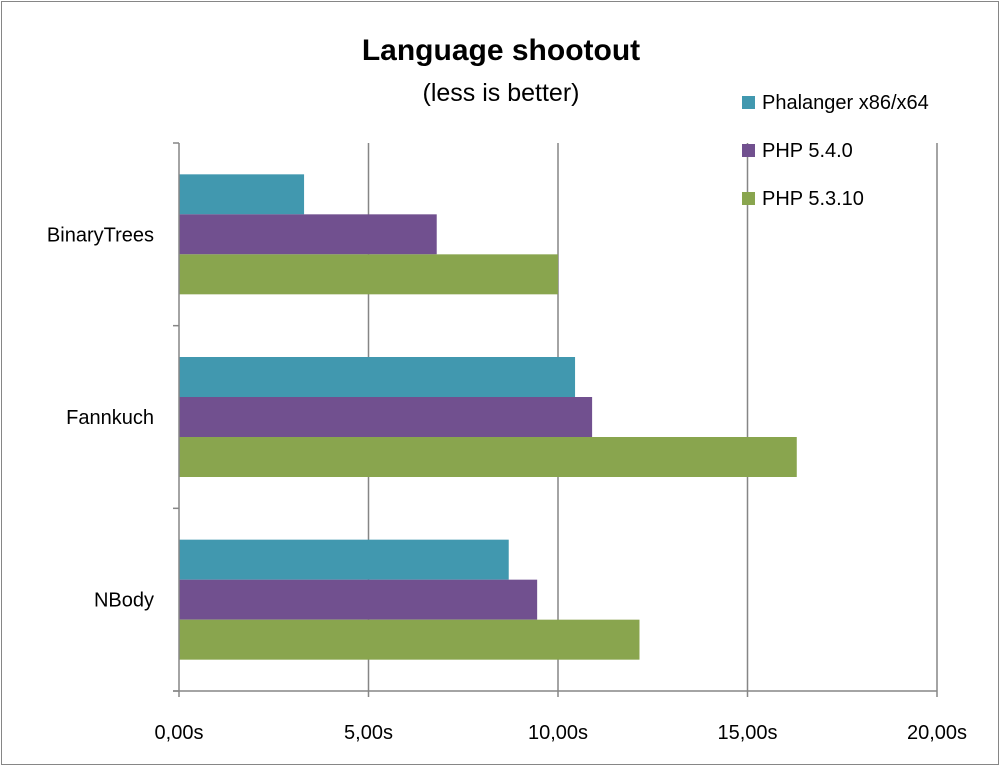  What do you see at coordinates (937, 733) in the screenshot?
I see `x-tick-label: 20,00s` at bounding box center [937, 733].